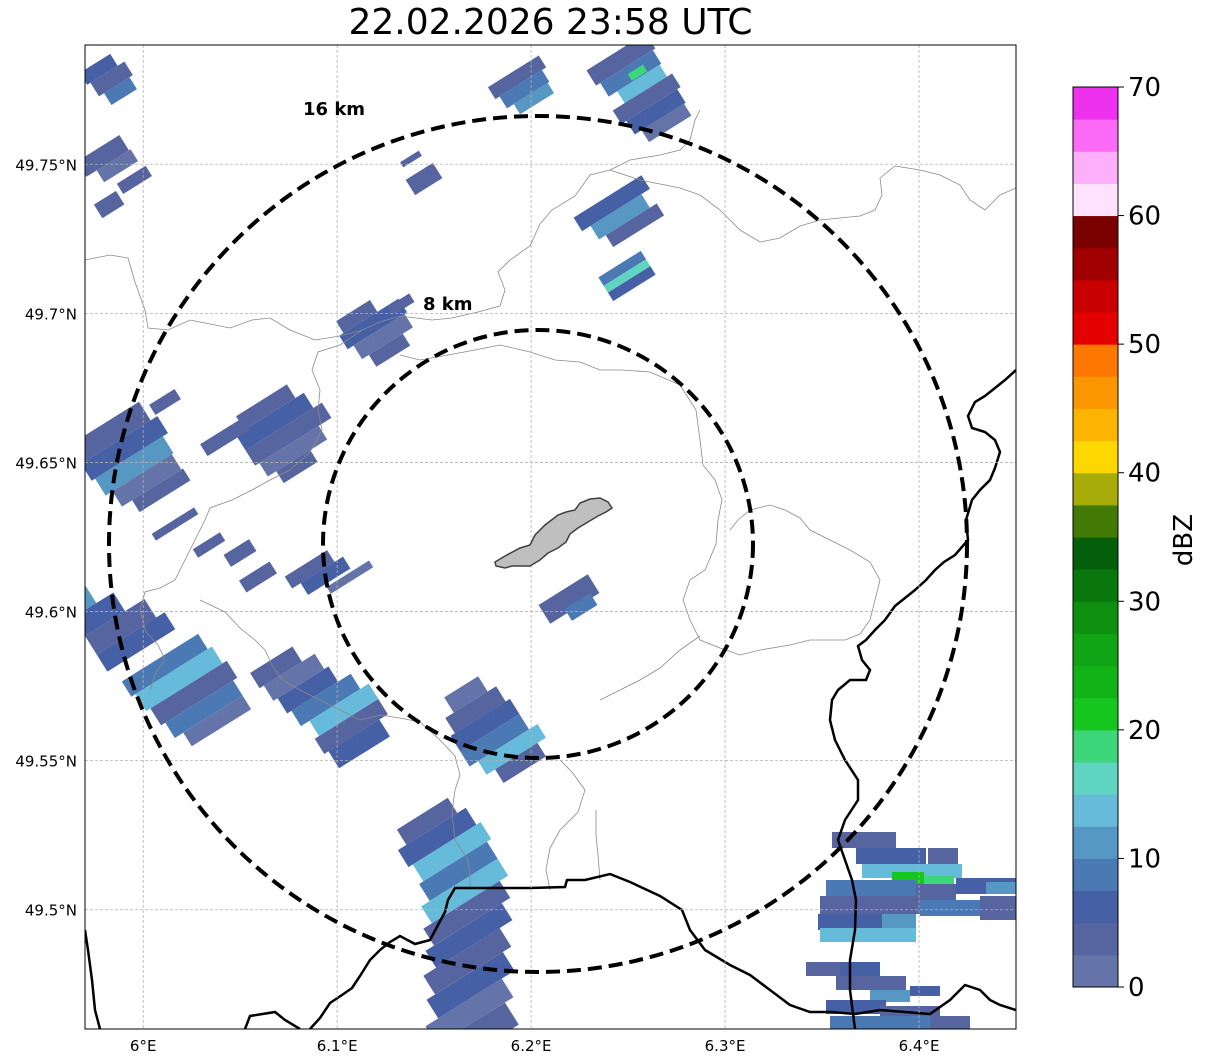 This screenshot has height=1064, width=1207. I want to click on y-tick-label: 49.75°N, so click(46, 165).